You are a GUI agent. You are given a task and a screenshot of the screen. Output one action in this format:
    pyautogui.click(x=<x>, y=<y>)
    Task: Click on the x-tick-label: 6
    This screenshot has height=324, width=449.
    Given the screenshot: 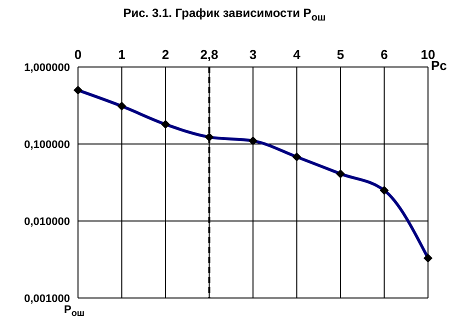 What is the action you would take?
    pyautogui.click(x=384, y=54)
    